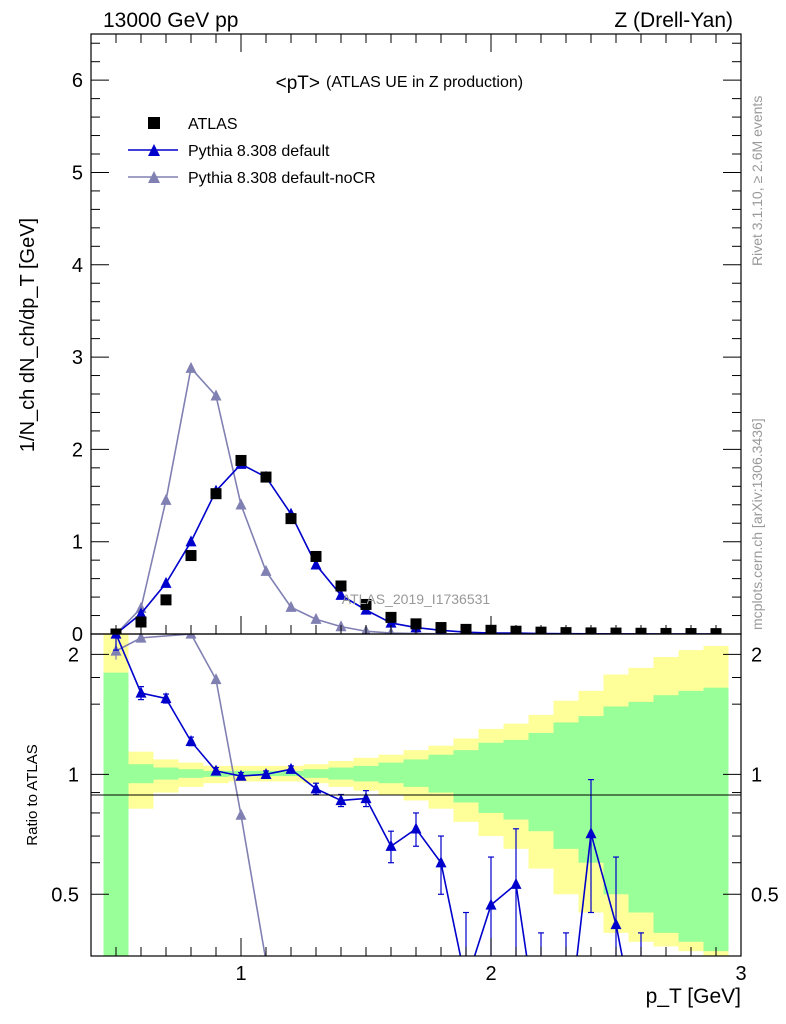 The width and height of the screenshot is (786, 1024). Describe the element at coordinates (77, 450) in the screenshot. I see `main-ytick-label: 2` at that location.